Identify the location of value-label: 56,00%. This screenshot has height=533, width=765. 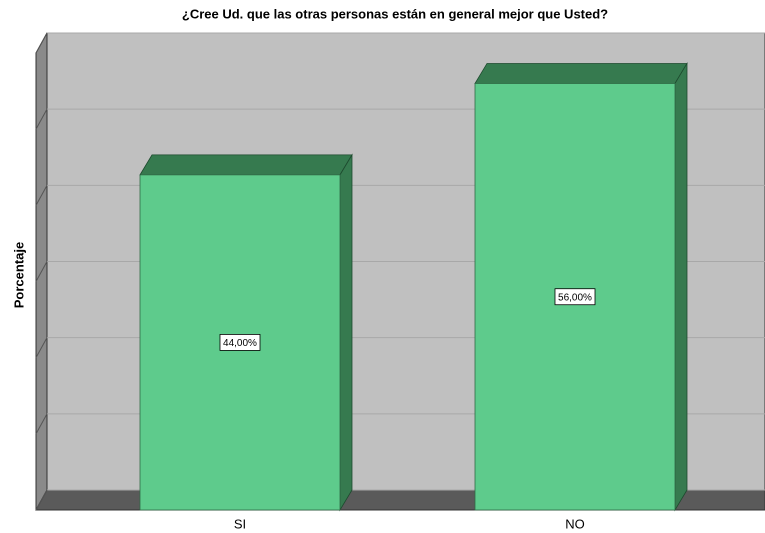
(575, 297).